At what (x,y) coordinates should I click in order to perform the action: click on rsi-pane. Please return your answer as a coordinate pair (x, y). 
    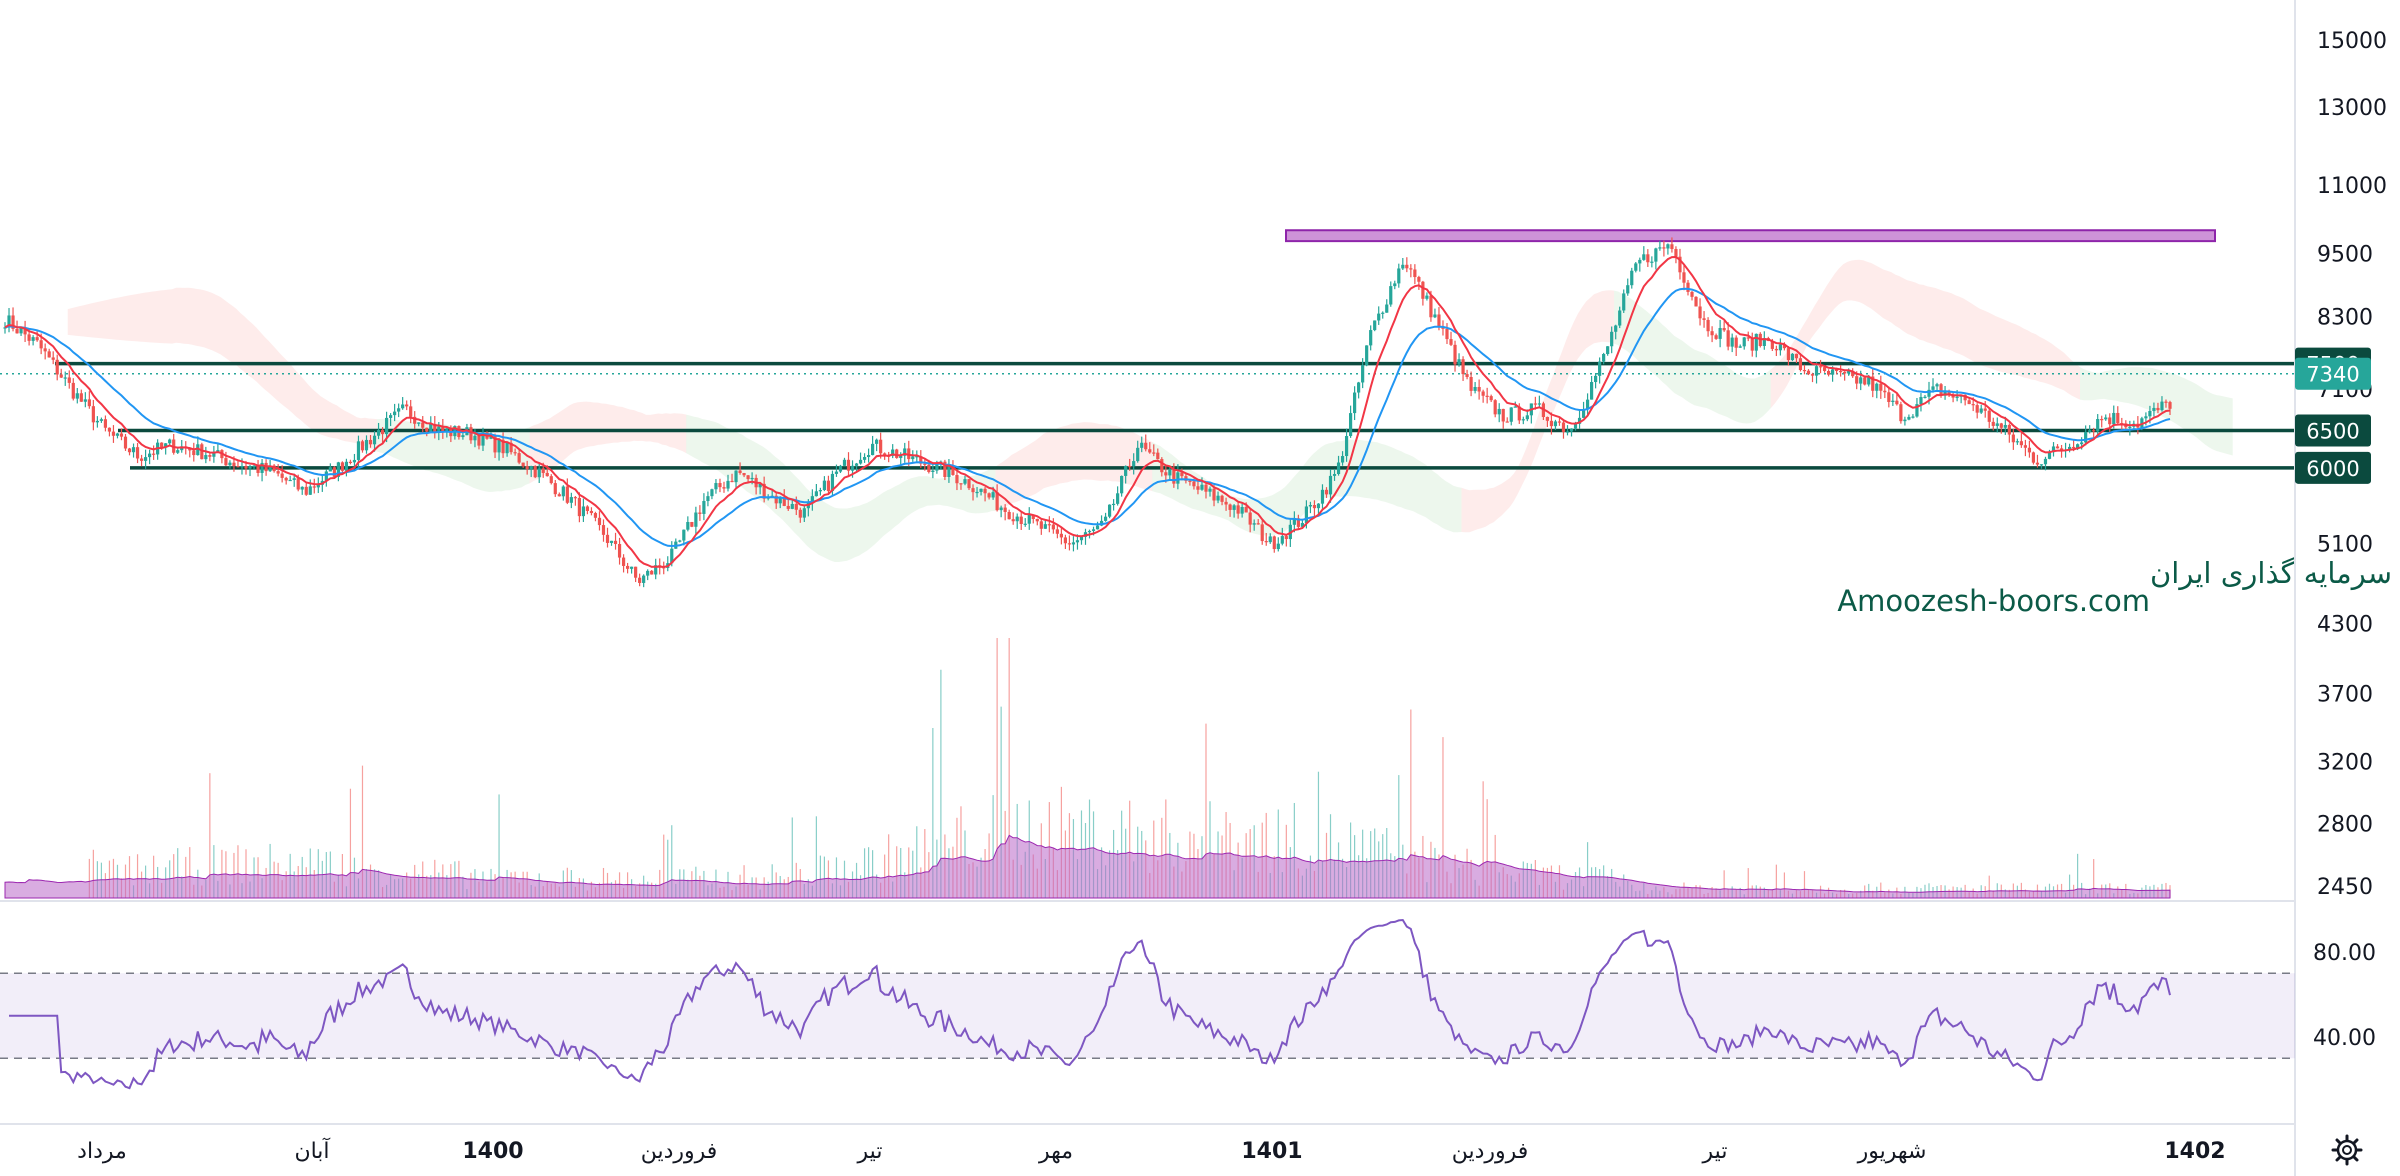
    Looking at the image, I should click on (1147, 1004).